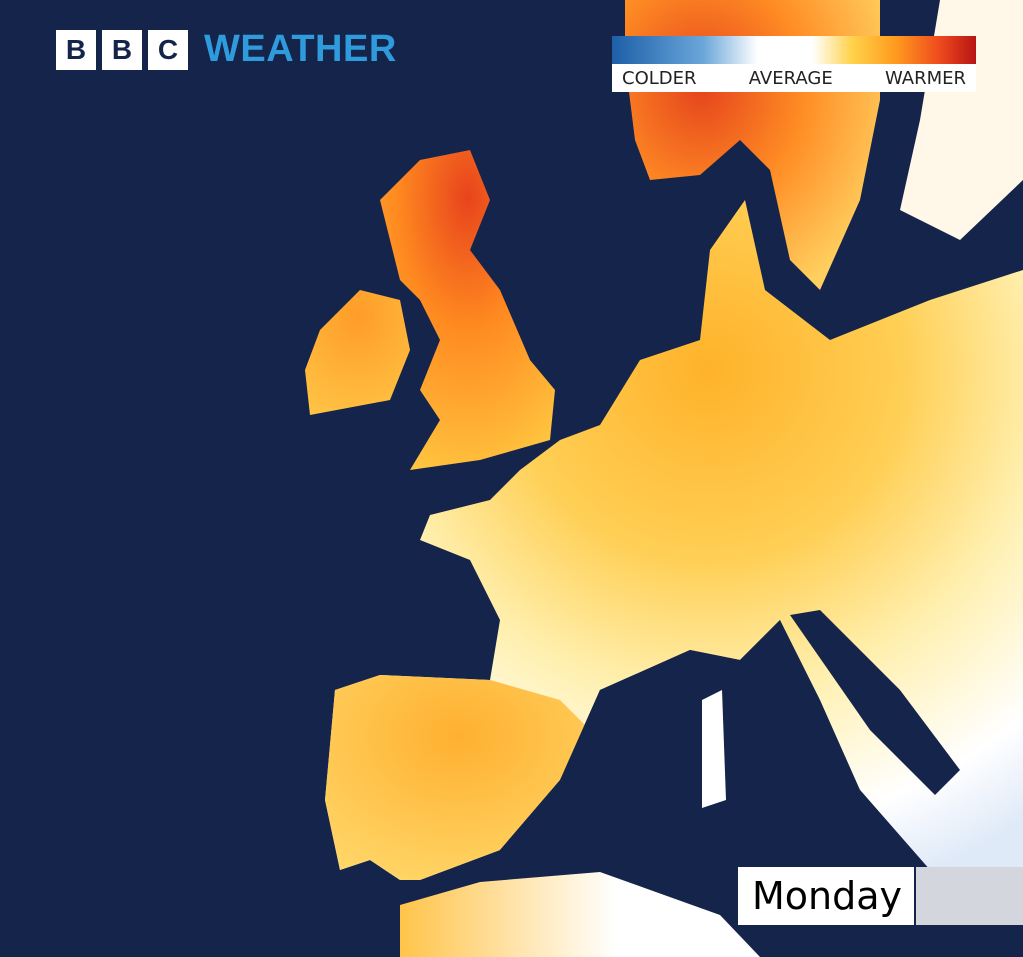 The height and width of the screenshot is (957, 1023). Describe the element at coordinates (168, 49) in the screenshot. I see `logo-letter: C` at that location.